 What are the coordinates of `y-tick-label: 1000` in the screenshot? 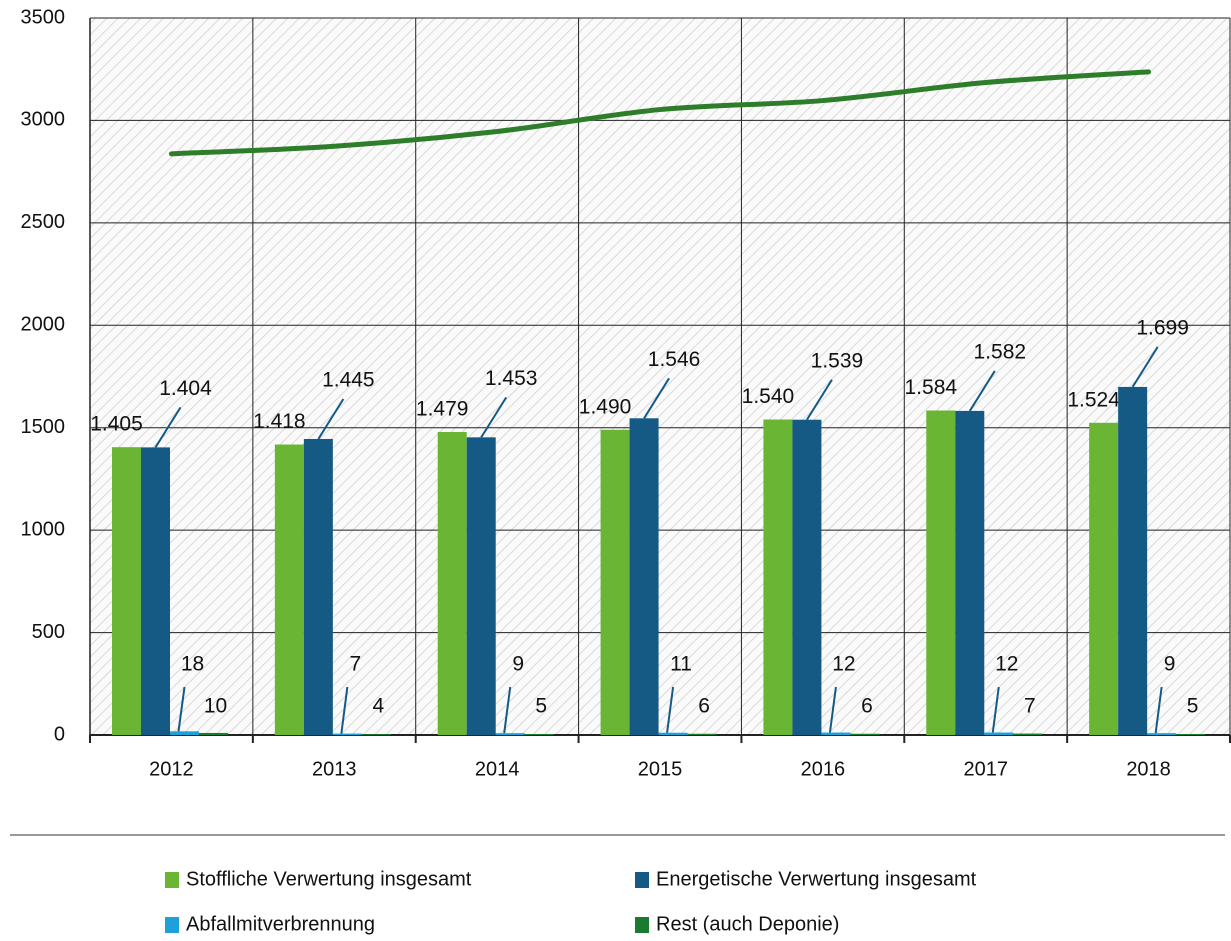 It's located at (43, 529).